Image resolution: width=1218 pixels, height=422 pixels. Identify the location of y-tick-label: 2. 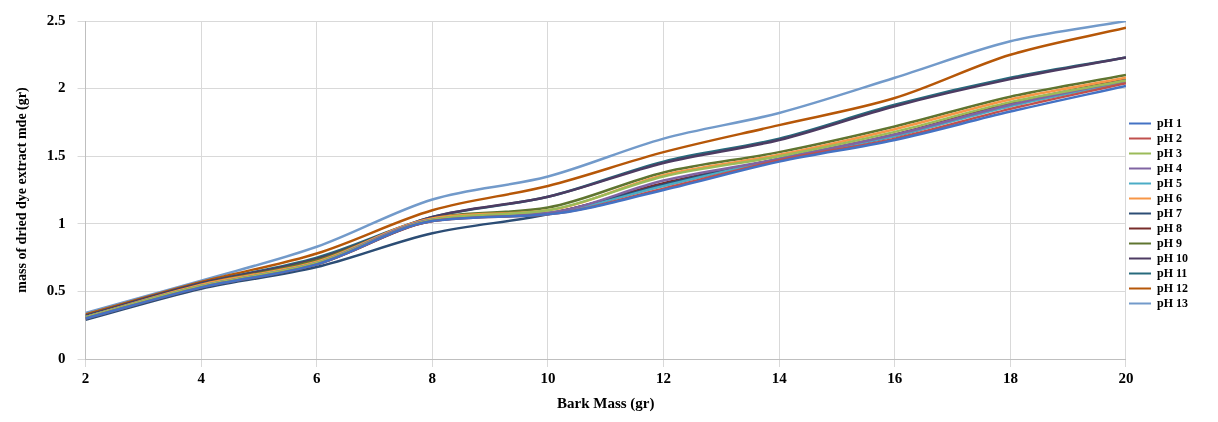
(62, 87).